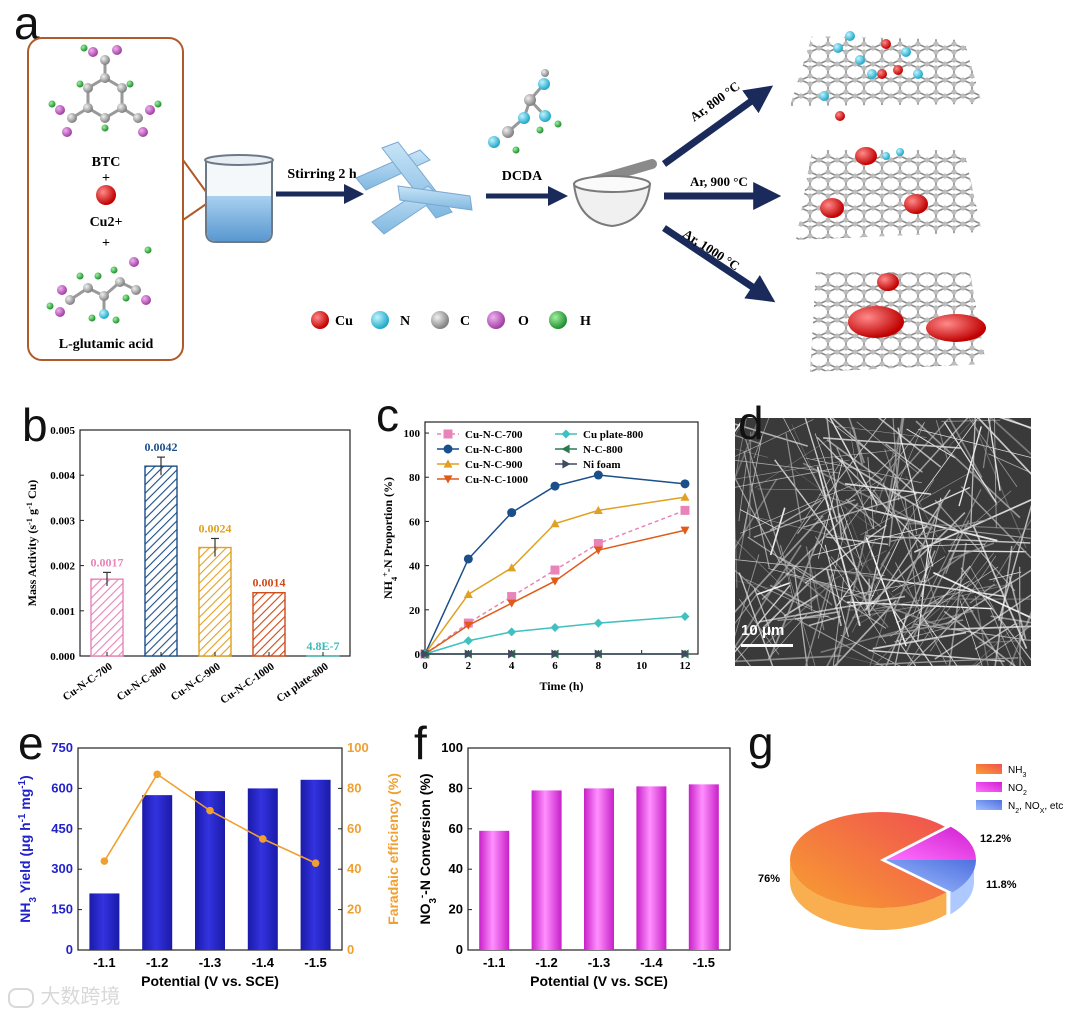  I want to click on chart-c-legend-marker, so click(448, 479).